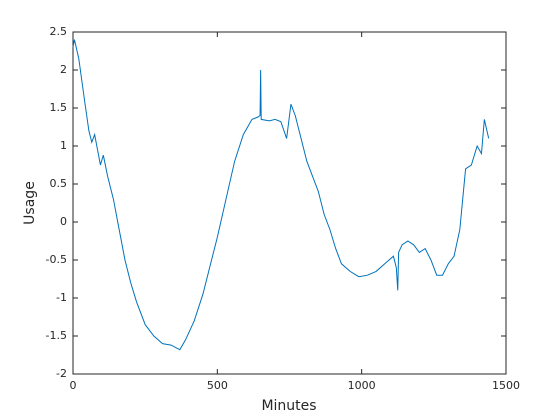  I want to click on x-tick-label: 1500, so click(506, 385).